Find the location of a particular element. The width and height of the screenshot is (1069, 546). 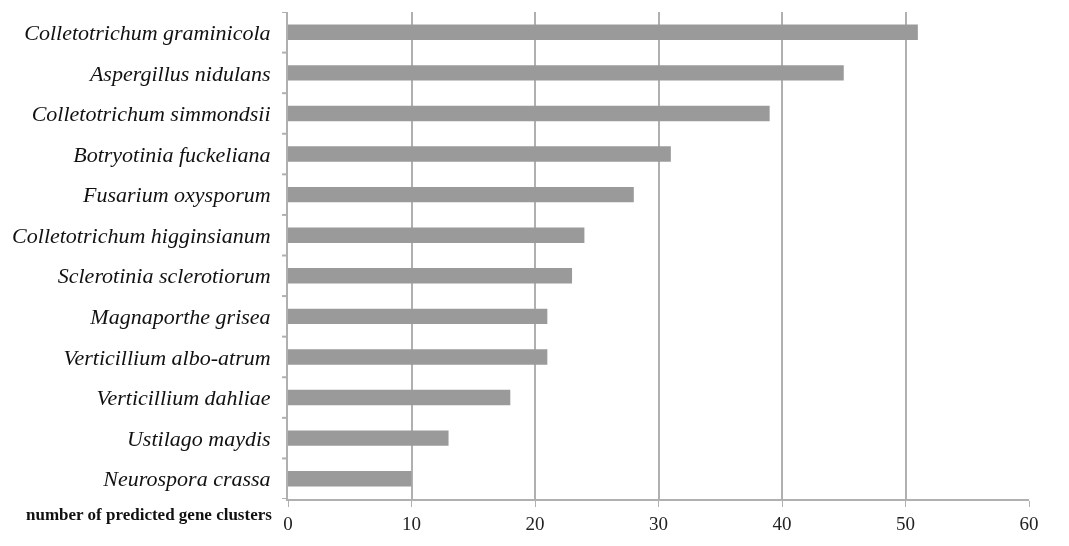

y-tick-label: Colletotrichum simmondsii is located at coordinates (151, 114).